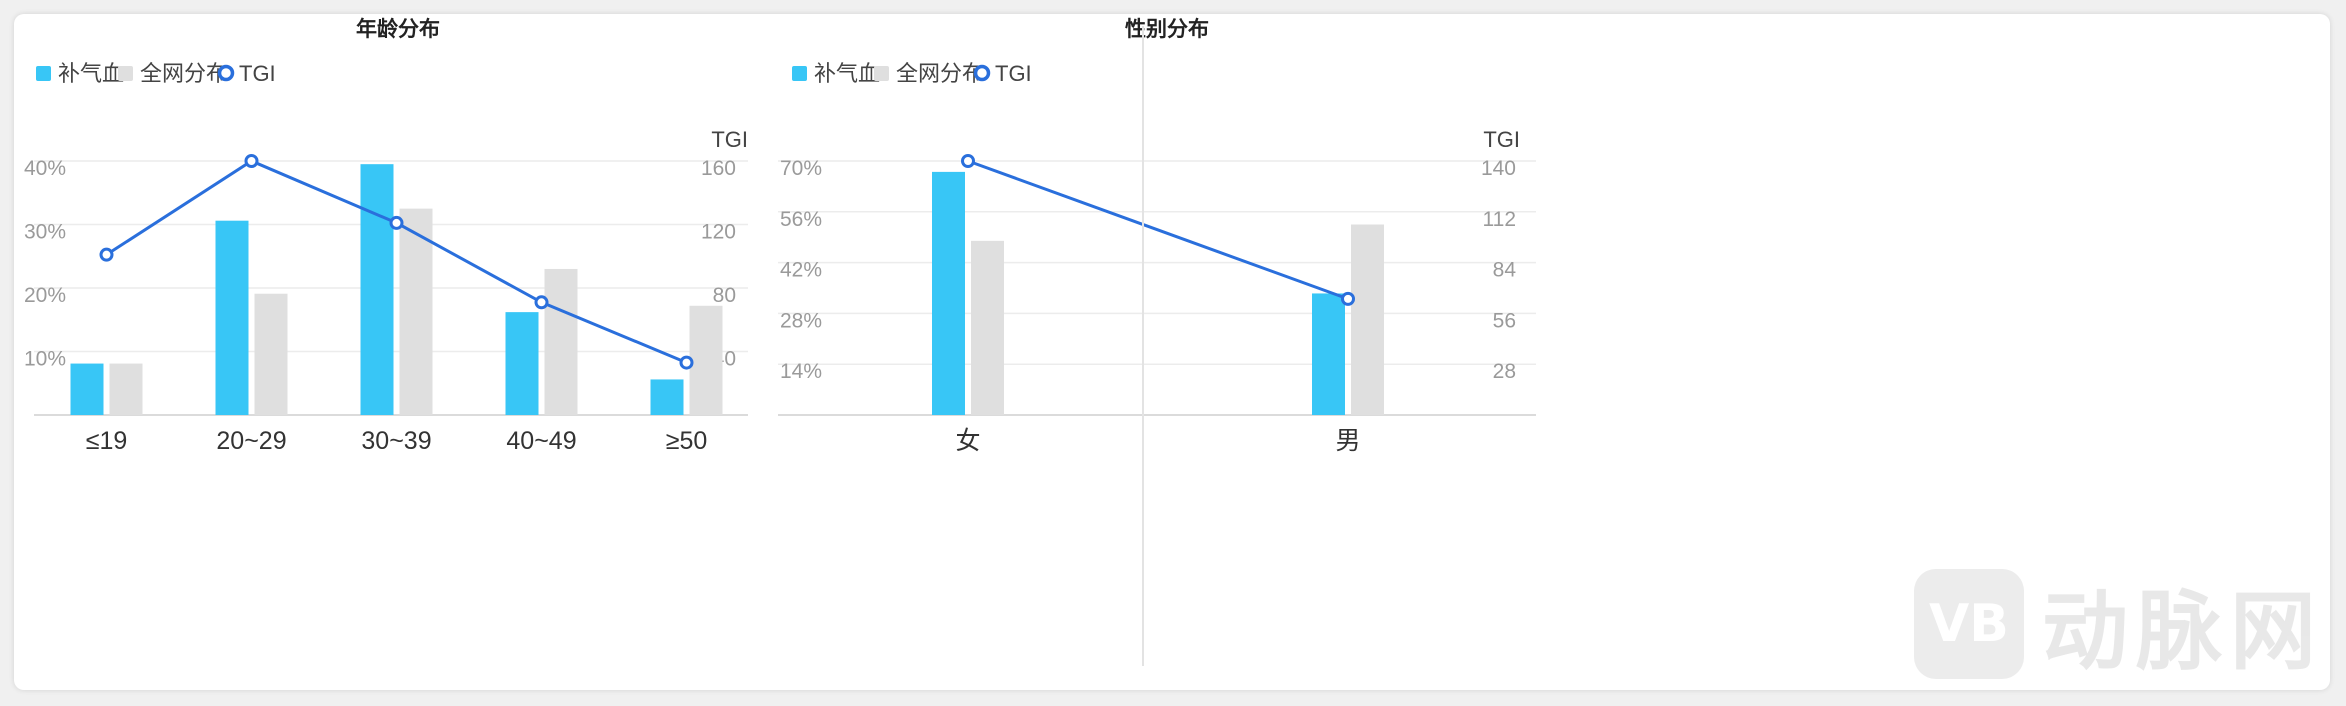 Image resolution: width=2346 pixels, height=706 pixels. Describe the element at coordinates (1143, 346) in the screenshot. I see `panel-divider` at that location.